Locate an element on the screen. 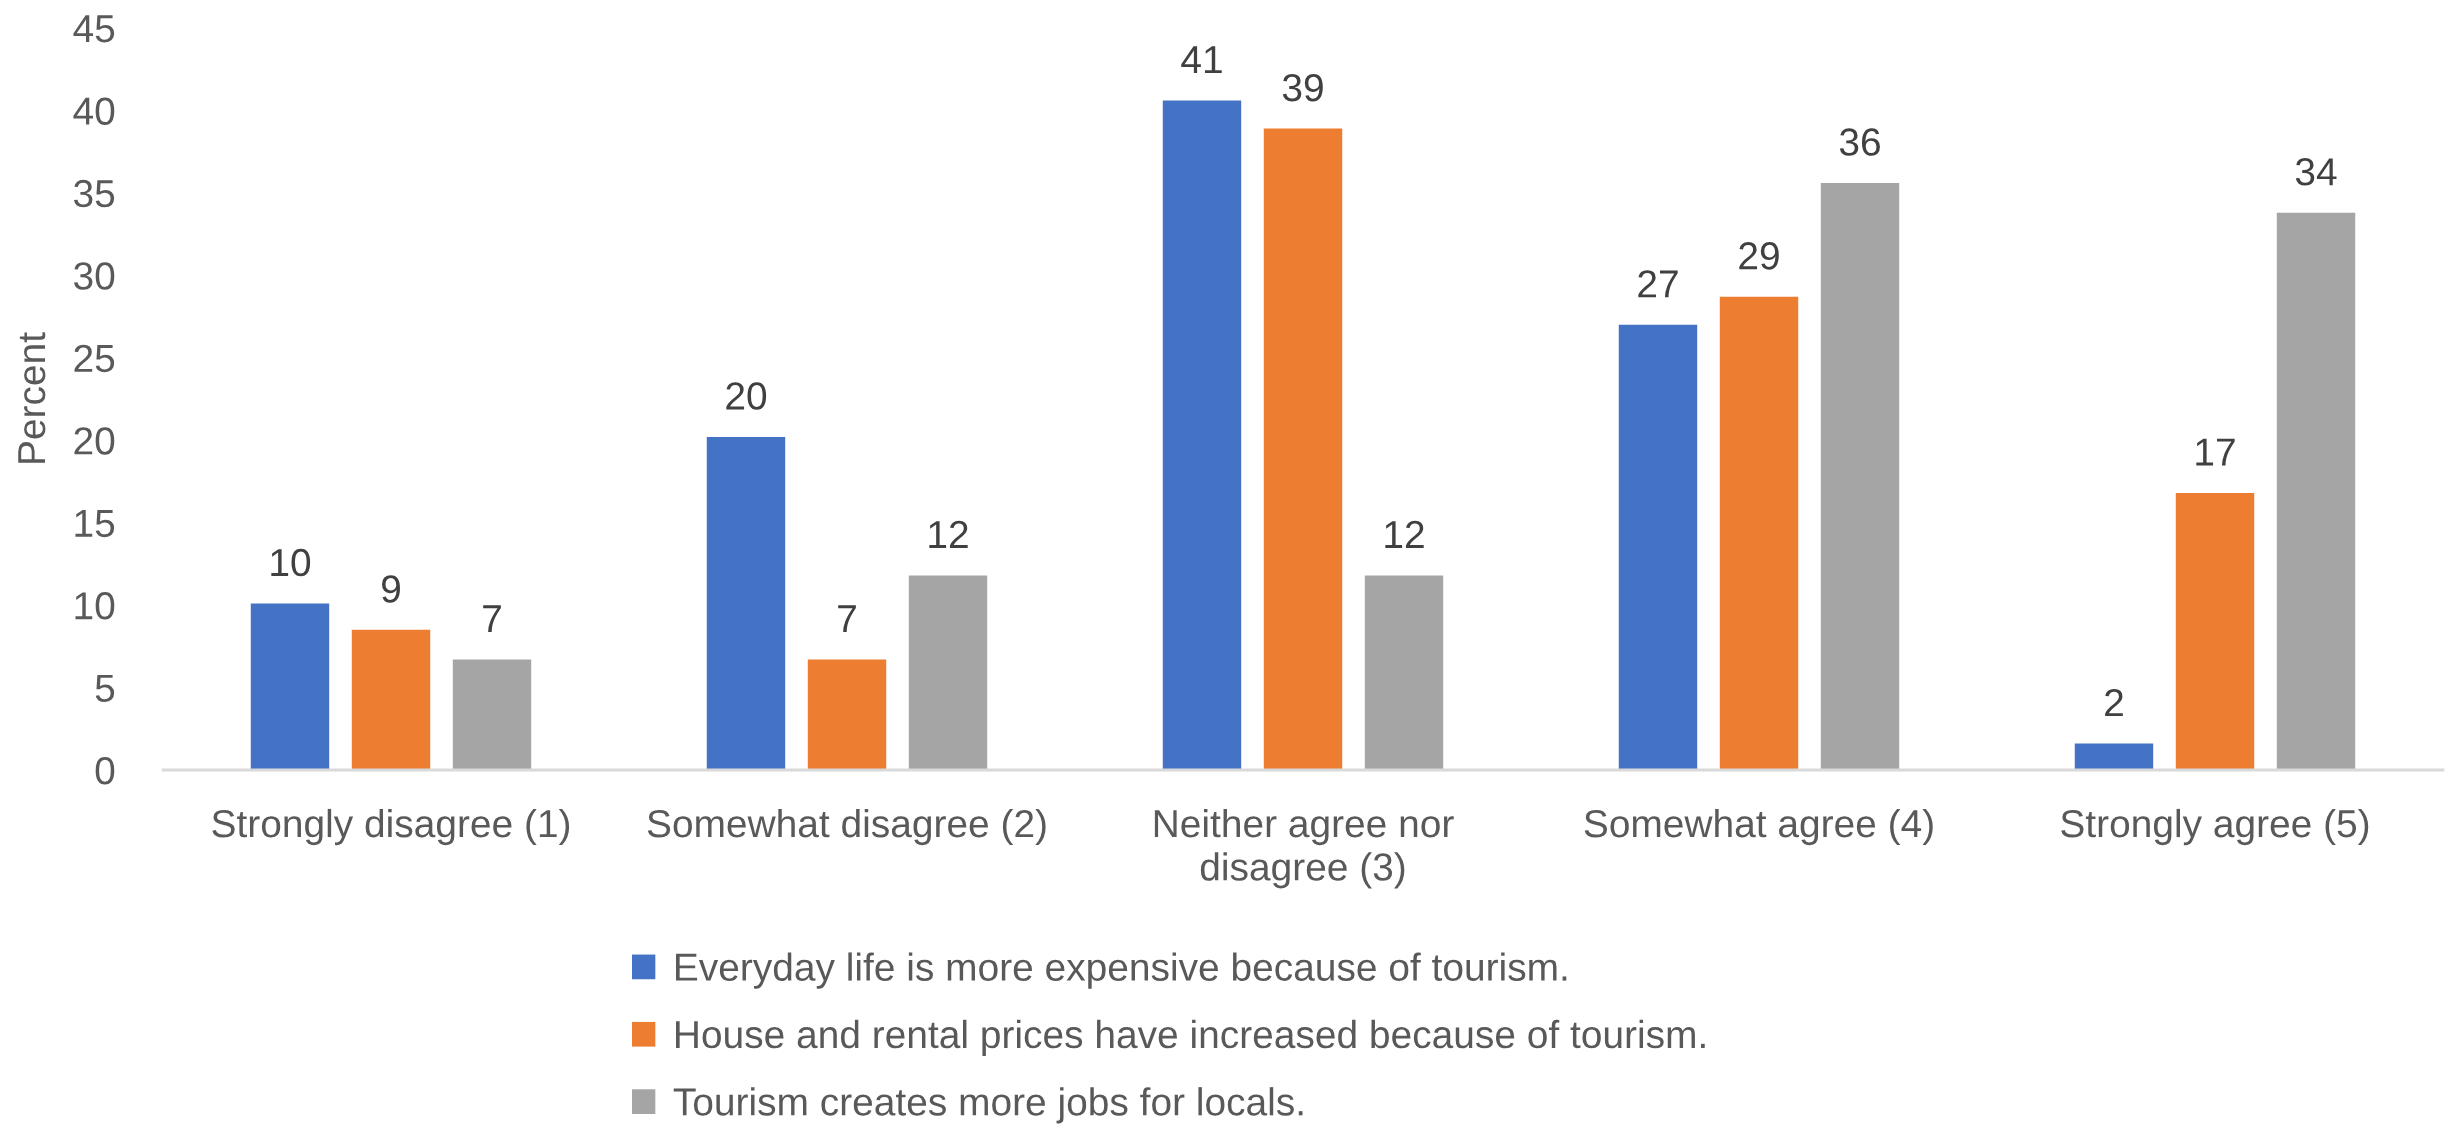 This screenshot has height=1142, width=2448. data-label: 10 is located at coordinates (291, 562).